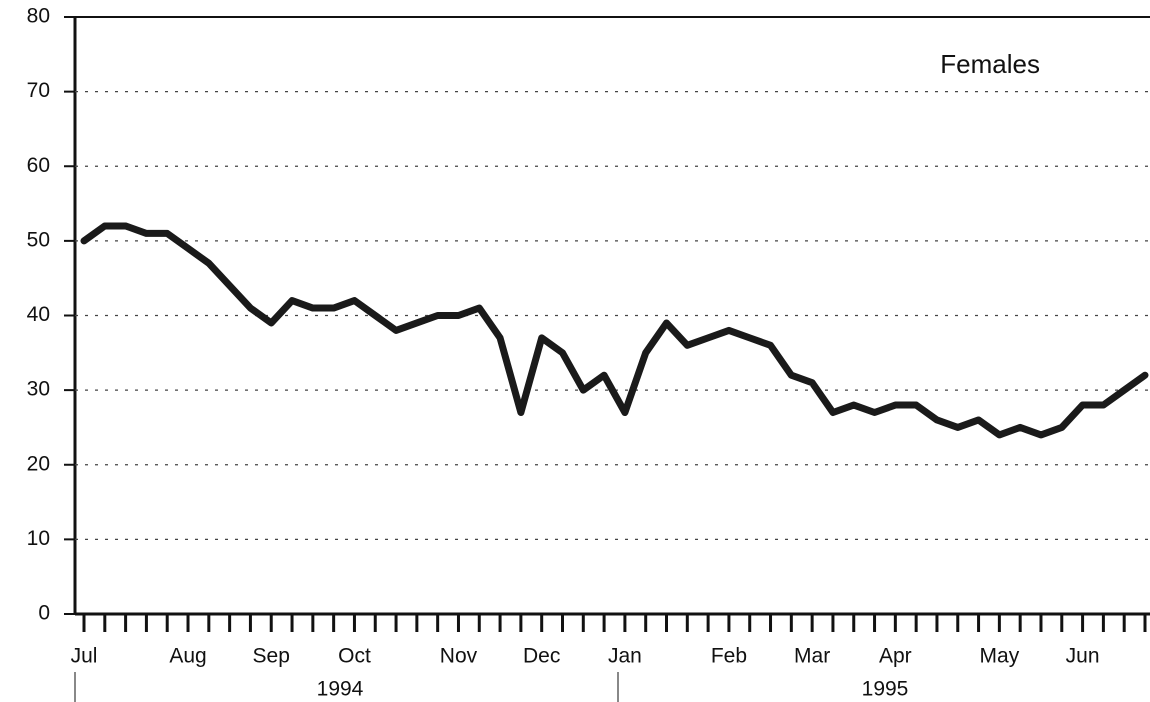 Image resolution: width=1150 pixels, height=702 pixels. What do you see at coordinates (84, 656) in the screenshot?
I see `x-tick-label: Jul` at bounding box center [84, 656].